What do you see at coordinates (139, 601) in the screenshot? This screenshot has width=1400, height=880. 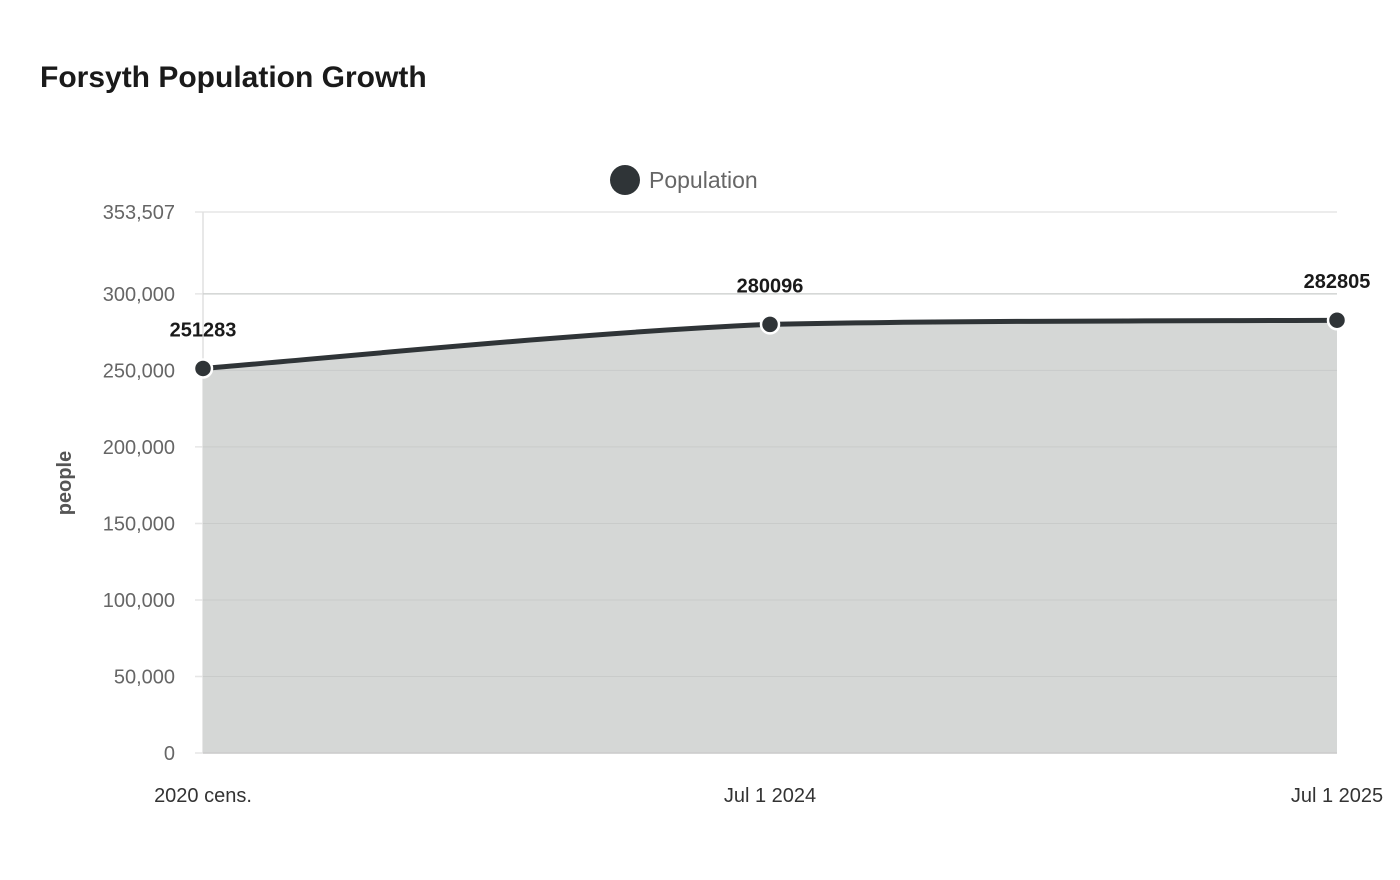 I see `y-tick-label: 100,000` at bounding box center [139, 601].